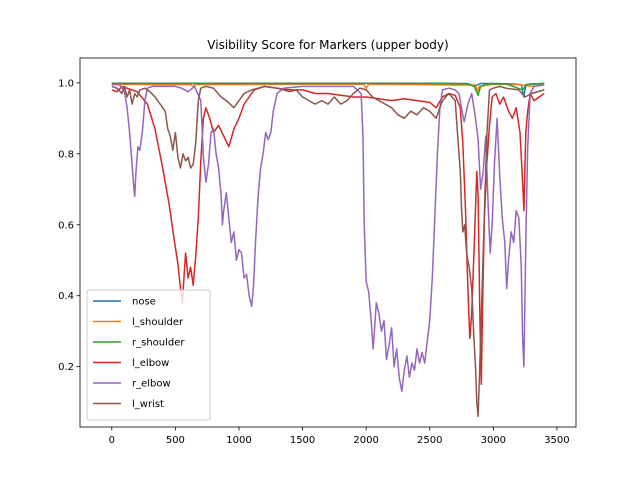  What do you see at coordinates (339, 436) in the screenshot?
I see `x-axis: 0 500 1000 1500 2000 2500 3000 3500` at bounding box center [339, 436].